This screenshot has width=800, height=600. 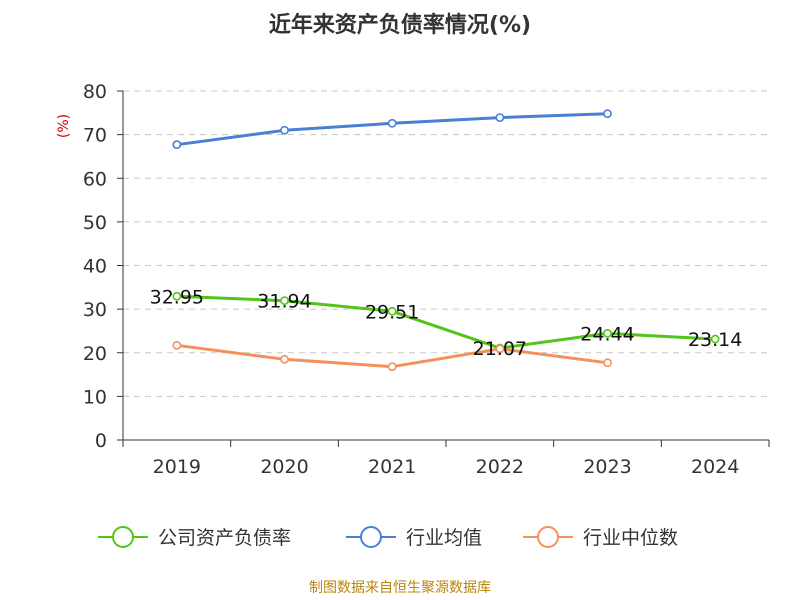 I want to click on y-tick-label: 70, so click(x=95, y=136).